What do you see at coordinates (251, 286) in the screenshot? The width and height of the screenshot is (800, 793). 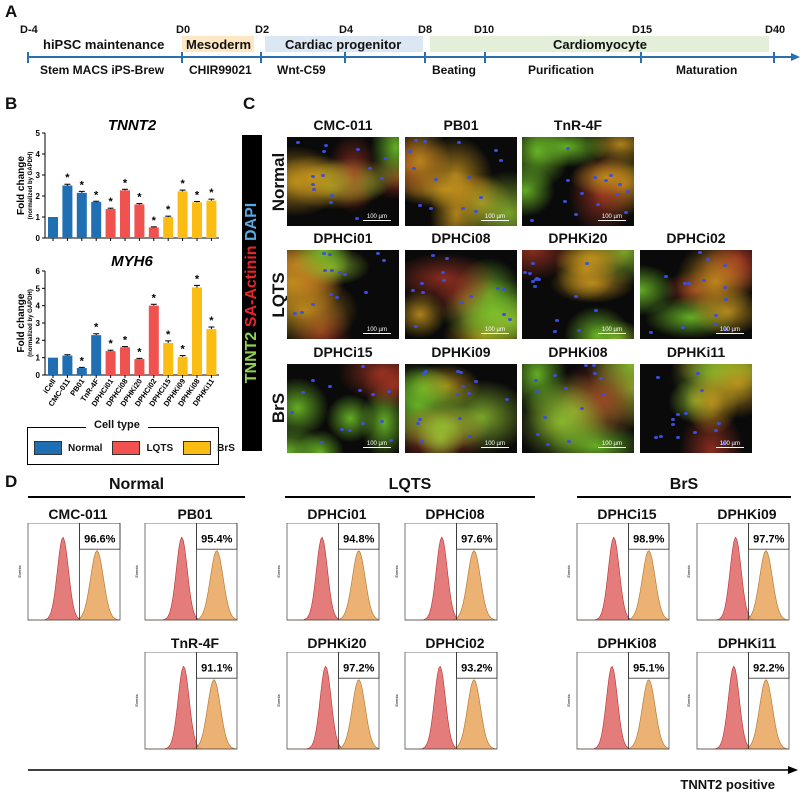 I see `stain-actinin: SA-Actinin` at bounding box center [251, 286].